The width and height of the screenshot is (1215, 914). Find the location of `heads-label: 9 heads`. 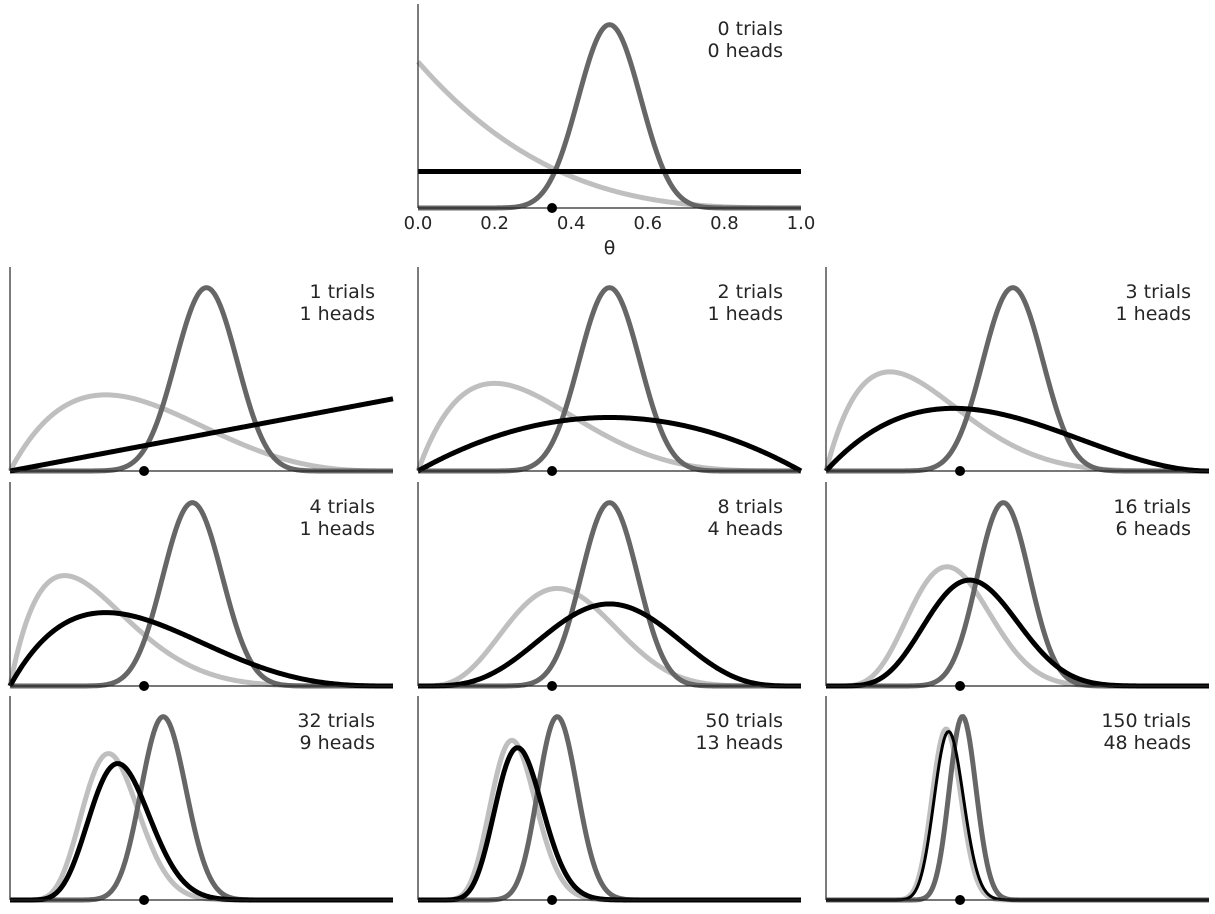

heads-label: 9 heads is located at coordinates (337, 743).